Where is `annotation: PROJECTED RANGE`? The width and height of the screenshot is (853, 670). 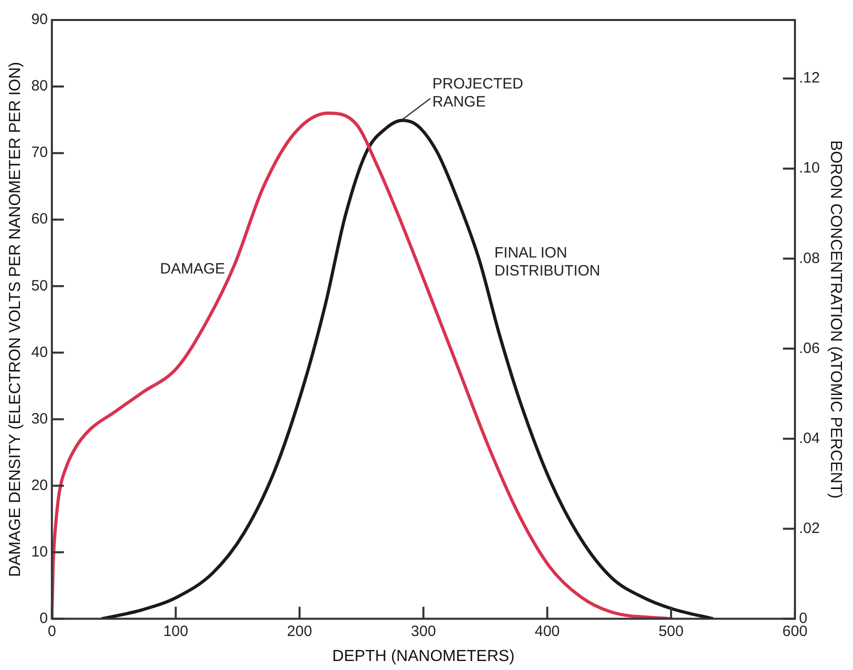 annotation: PROJECTED RANGE is located at coordinates (478, 93).